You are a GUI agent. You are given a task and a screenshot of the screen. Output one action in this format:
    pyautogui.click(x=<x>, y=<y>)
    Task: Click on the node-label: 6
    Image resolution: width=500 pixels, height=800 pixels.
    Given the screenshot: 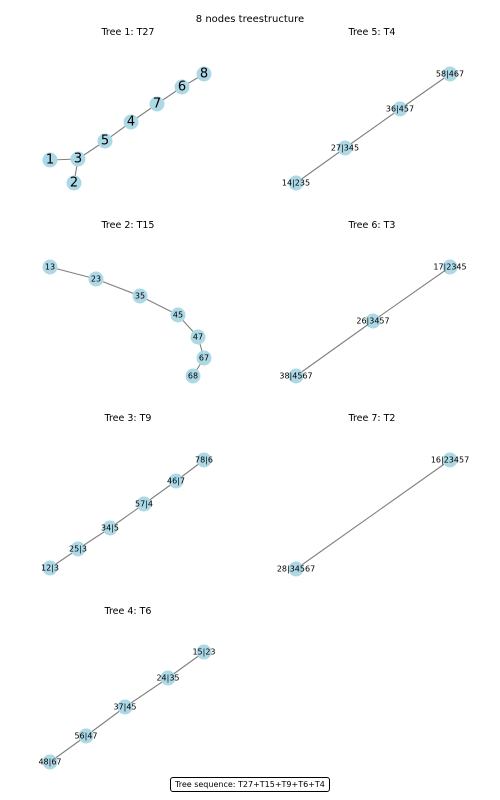 What is the action you would take?
    pyautogui.click(x=182, y=87)
    